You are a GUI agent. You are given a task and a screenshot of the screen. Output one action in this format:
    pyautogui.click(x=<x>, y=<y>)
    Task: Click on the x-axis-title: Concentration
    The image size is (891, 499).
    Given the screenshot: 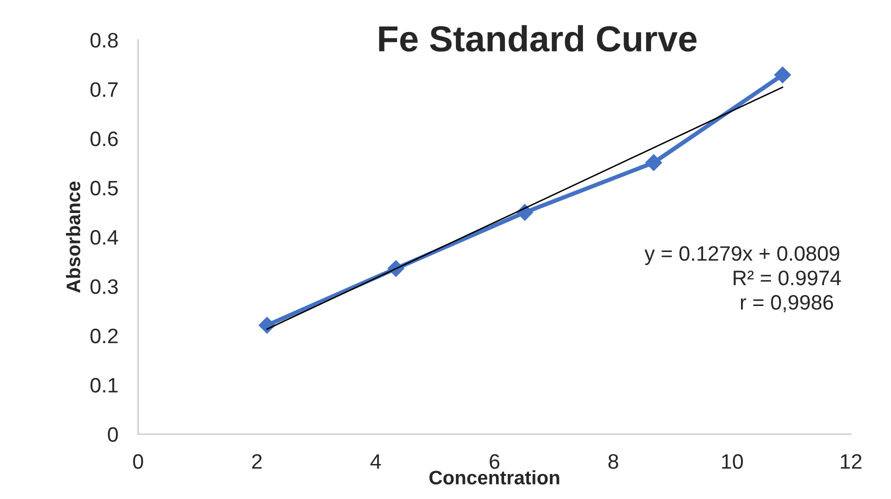 What is the action you would take?
    pyautogui.click(x=494, y=477)
    